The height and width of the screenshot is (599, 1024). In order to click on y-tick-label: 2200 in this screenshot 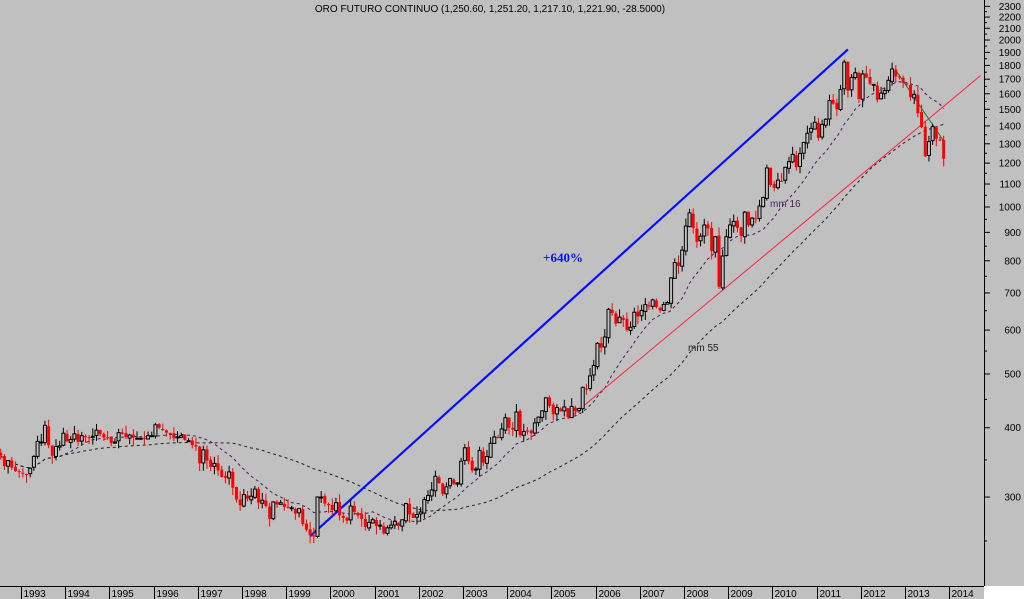, I will do `click(1010, 18)`.